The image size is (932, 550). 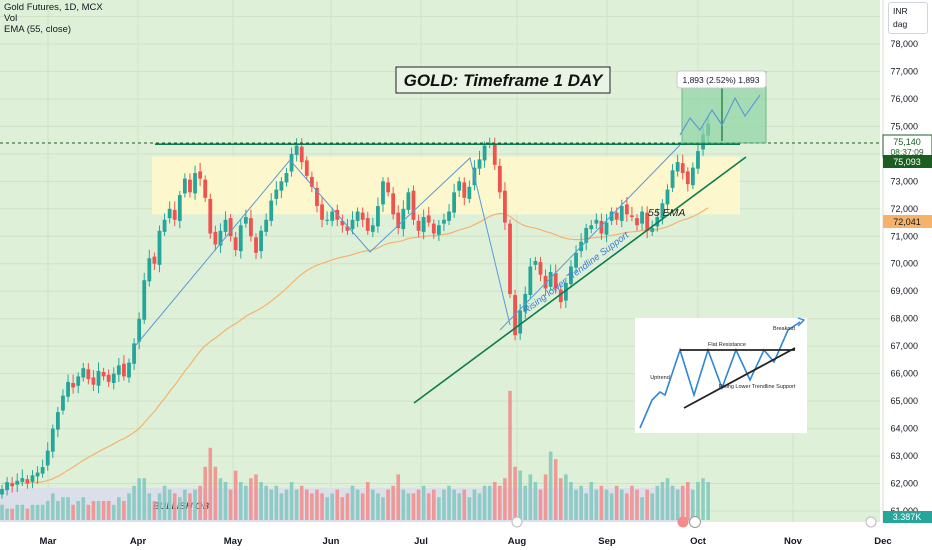 What do you see at coordinates (53, 7) in the screenshot?
I see `symbol-title: Gold Futures, 1D, MCX` at bounding box center [53, 7].